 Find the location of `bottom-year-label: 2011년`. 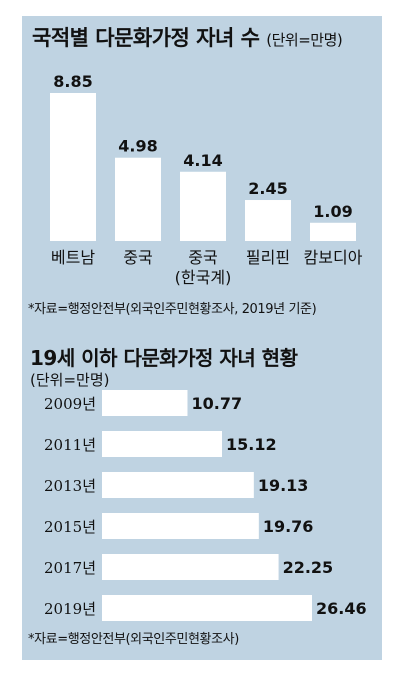

bottom-year-label: 2011년 is located at coordinates (70, 445).